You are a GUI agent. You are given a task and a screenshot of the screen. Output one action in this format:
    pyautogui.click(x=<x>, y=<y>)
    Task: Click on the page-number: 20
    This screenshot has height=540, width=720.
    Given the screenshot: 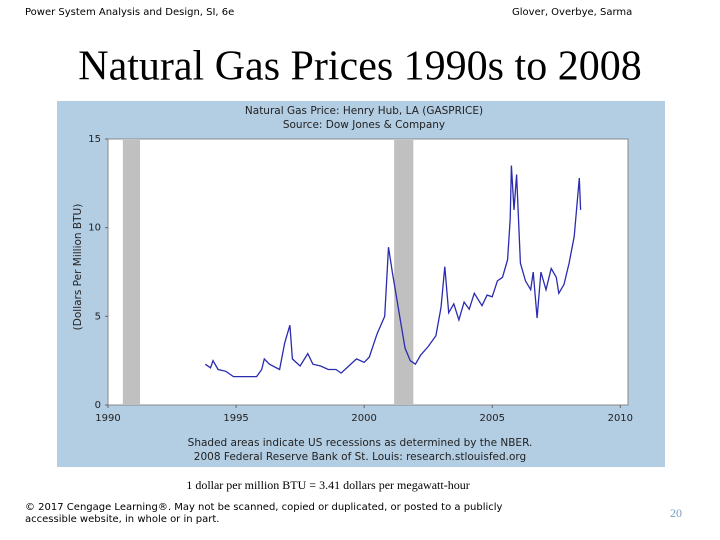 What is the action you would take?
    pyautogui.click(x=676, y=513)
    